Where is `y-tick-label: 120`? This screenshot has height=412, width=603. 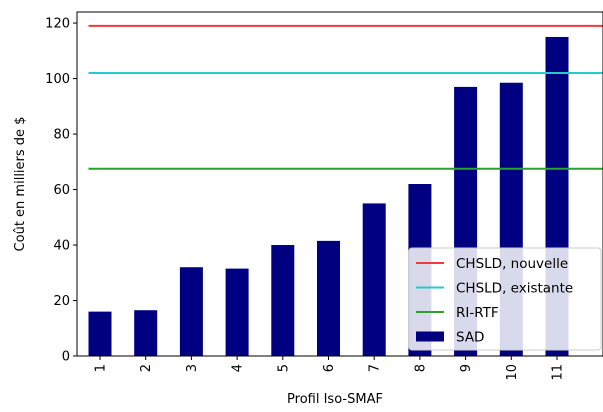
y-tick-label: 120 is located at coordinates (57, 24).